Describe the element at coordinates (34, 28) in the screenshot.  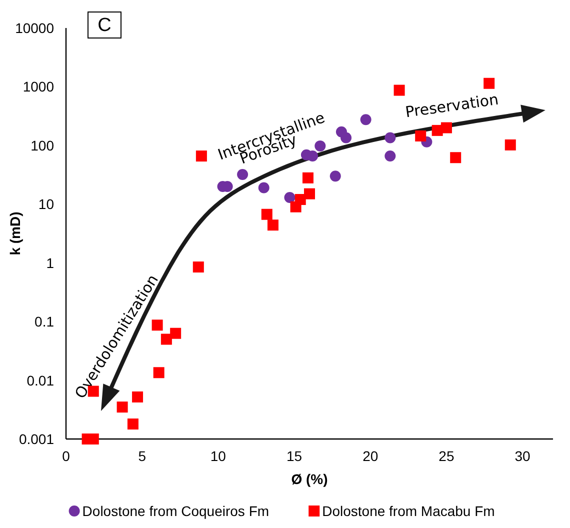
I see `y-tick-label: 10000` at that location.